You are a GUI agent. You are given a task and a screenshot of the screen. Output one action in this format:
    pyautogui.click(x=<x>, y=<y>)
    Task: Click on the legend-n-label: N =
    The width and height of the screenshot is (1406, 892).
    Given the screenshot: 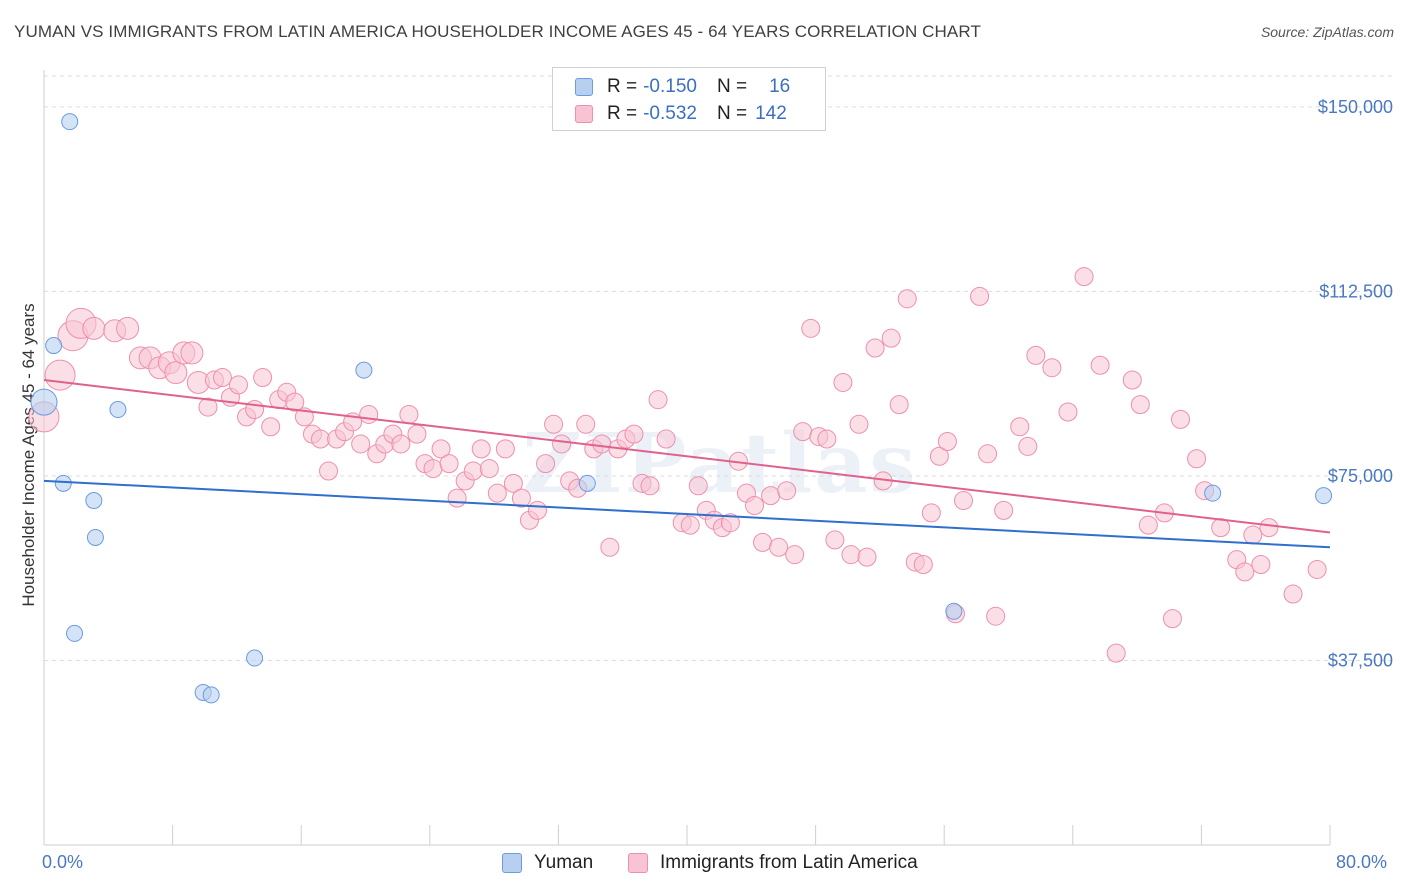 What is the action you would take?
    pyautogui.click(x=732, y=86)
    